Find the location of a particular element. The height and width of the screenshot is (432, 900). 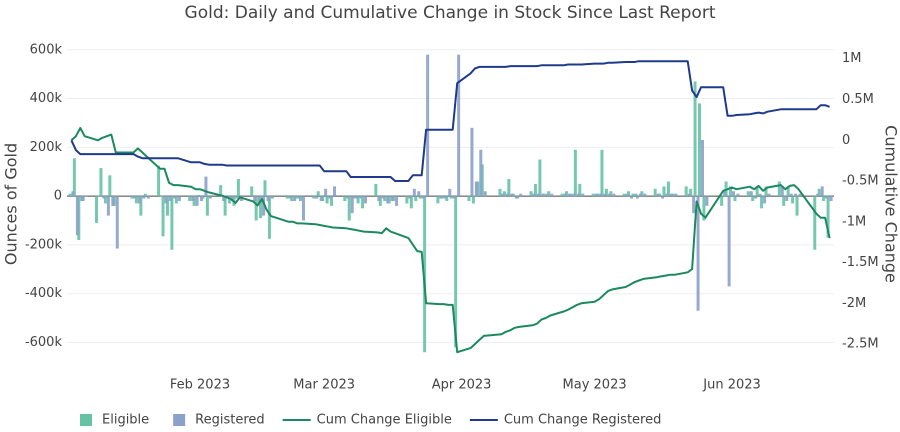

x-tick-label: Apr 2023 is located at coordinates (462, 385).